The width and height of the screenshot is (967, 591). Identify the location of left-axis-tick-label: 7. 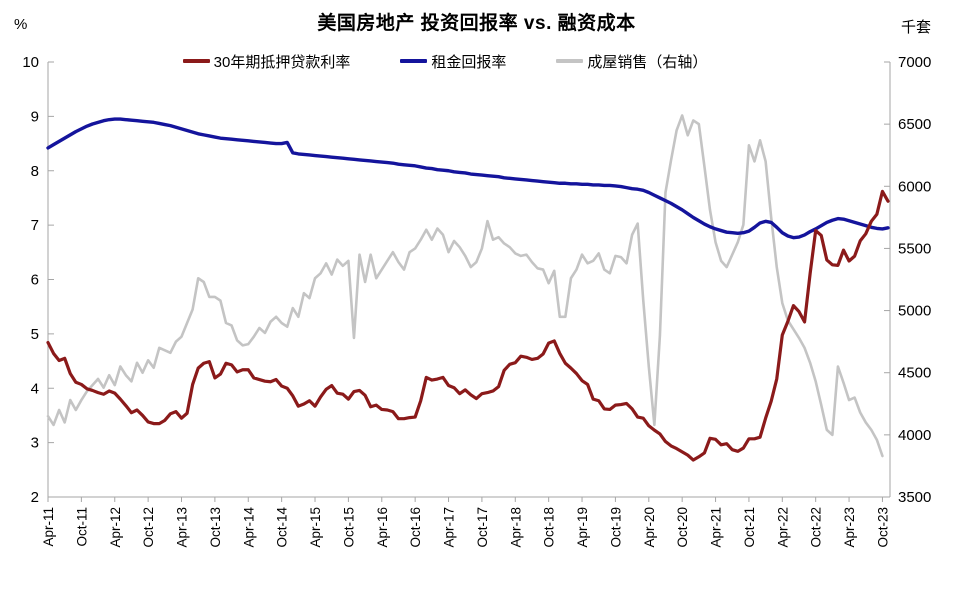
(35, 225).